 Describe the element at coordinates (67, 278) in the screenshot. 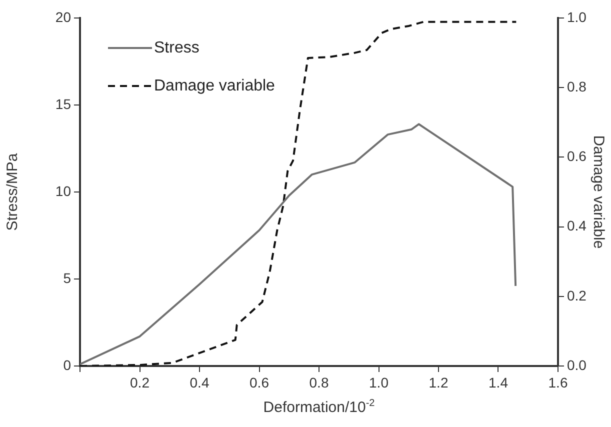

I see `y-tick-label: 5` at that location.